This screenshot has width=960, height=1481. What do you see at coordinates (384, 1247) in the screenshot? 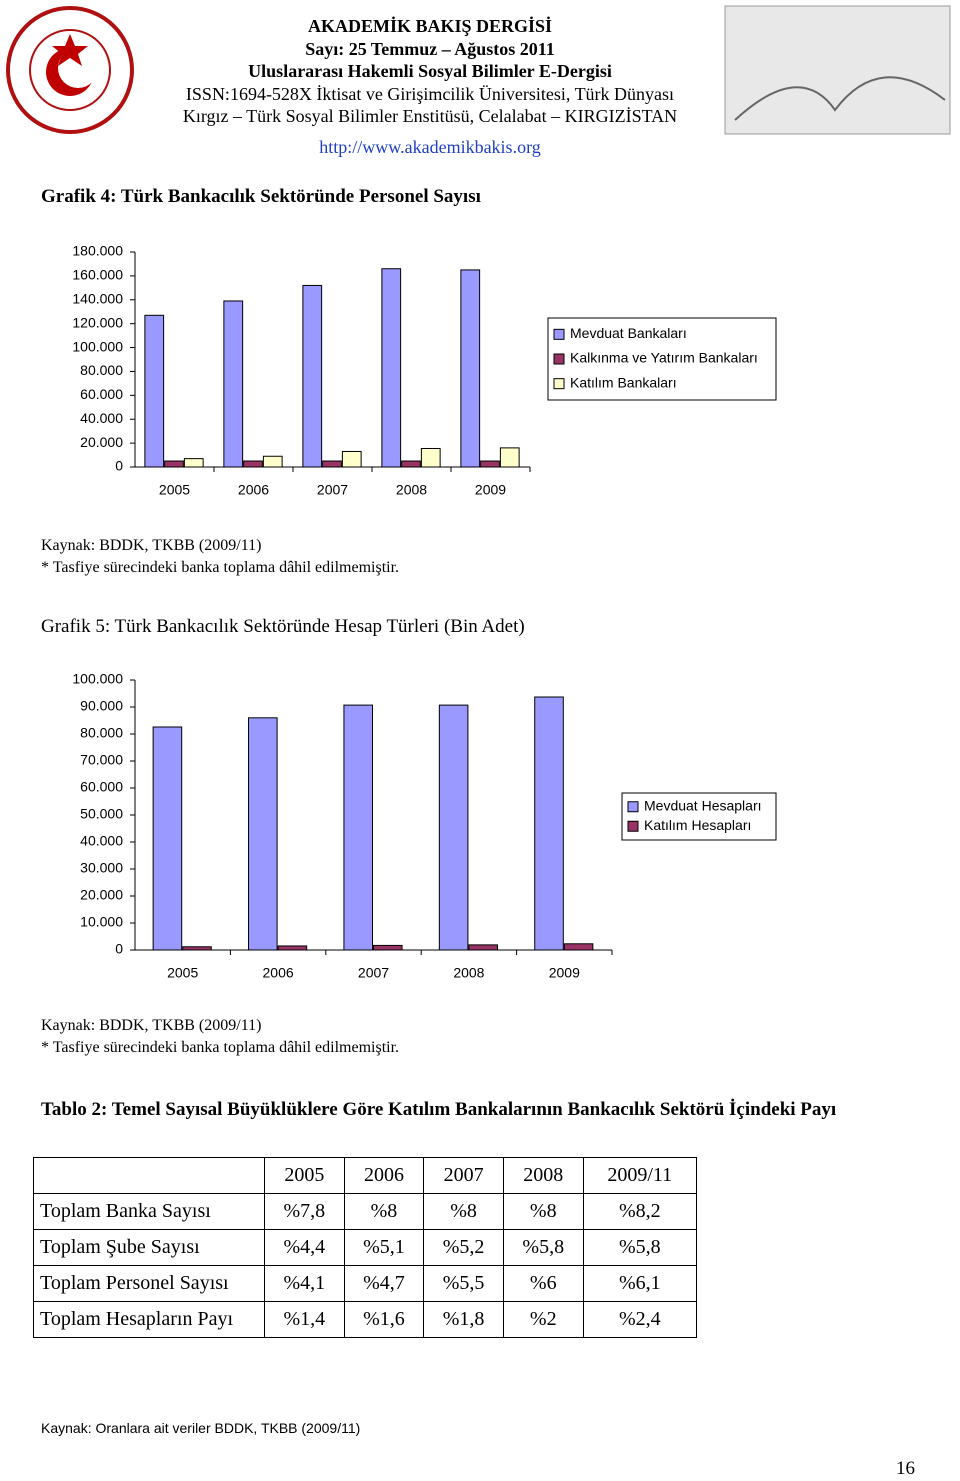
I see `table-cell: %5,1` at bounding box center [384, 1247].